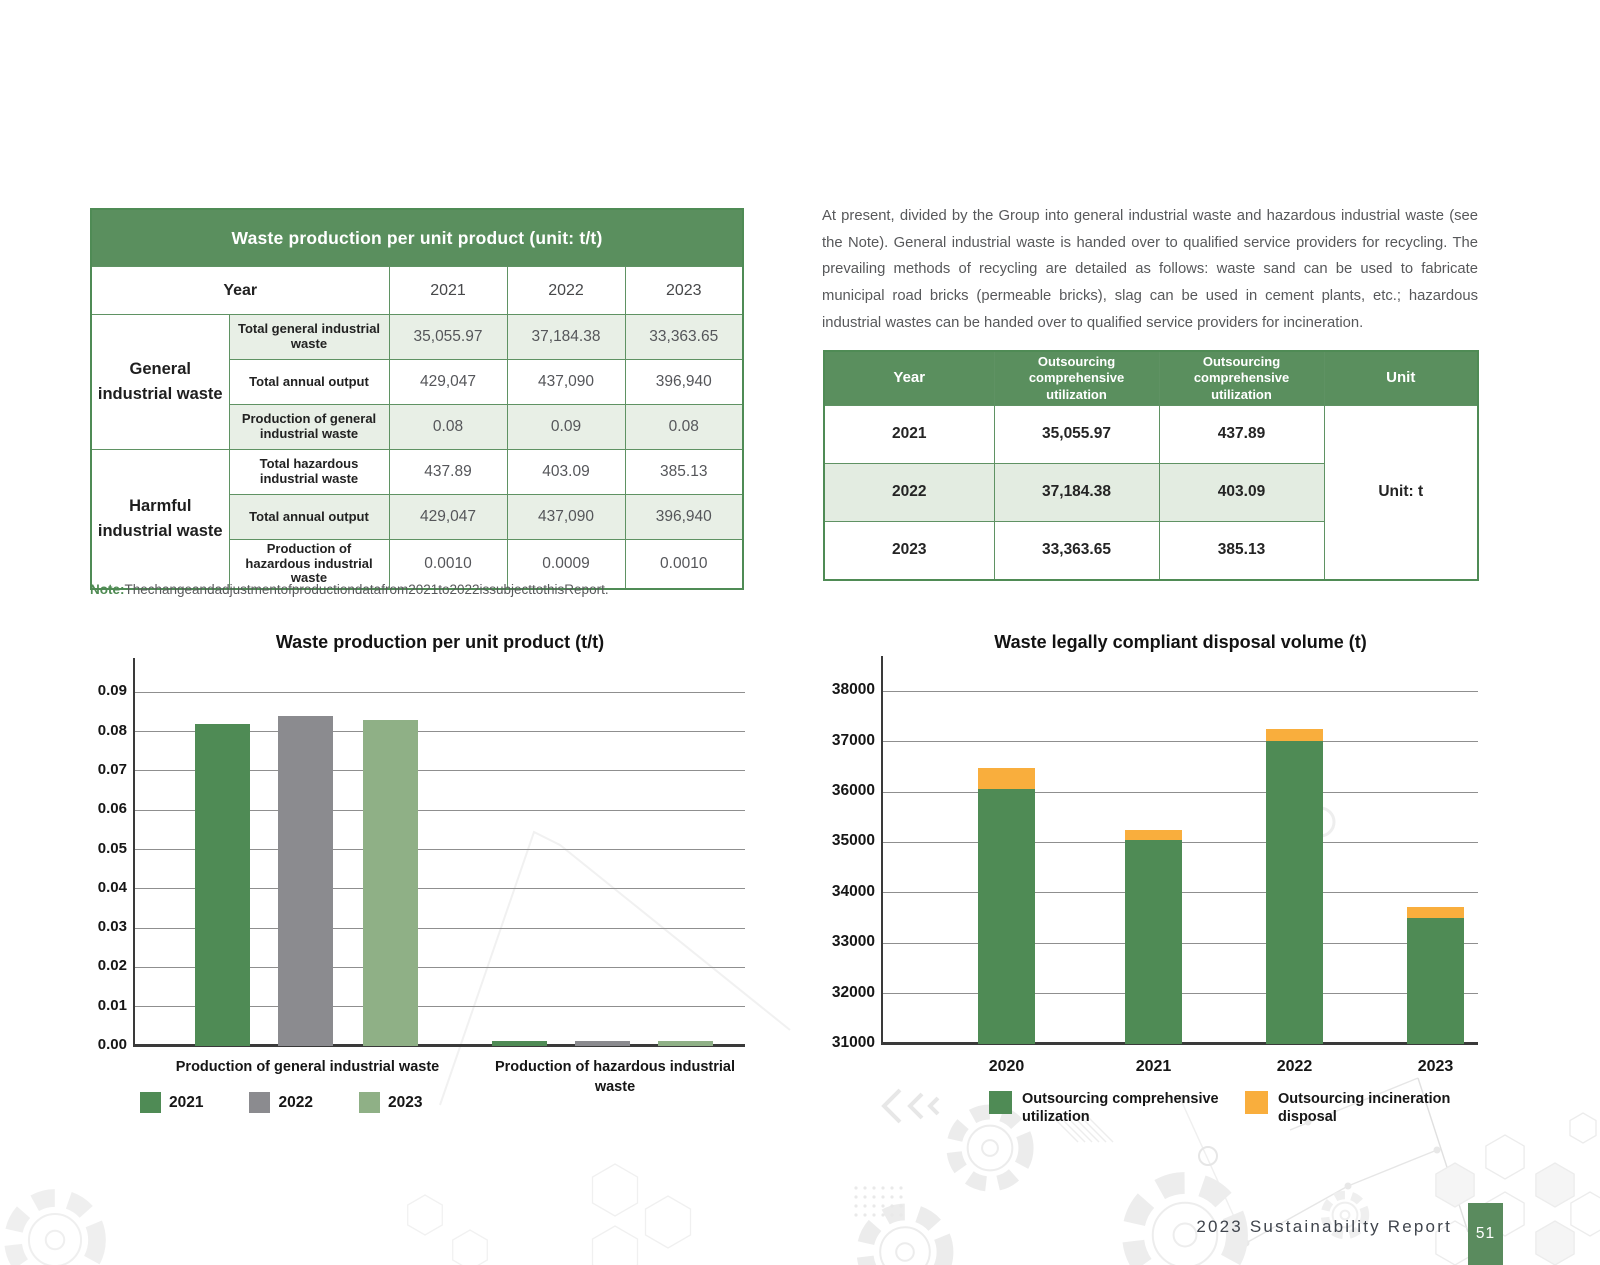 The height and width of the screenshot is (1265, 1600). Describe the element at coordinates (448, 472) in the screenshot. I see `cell-value: 437.89` at that location.